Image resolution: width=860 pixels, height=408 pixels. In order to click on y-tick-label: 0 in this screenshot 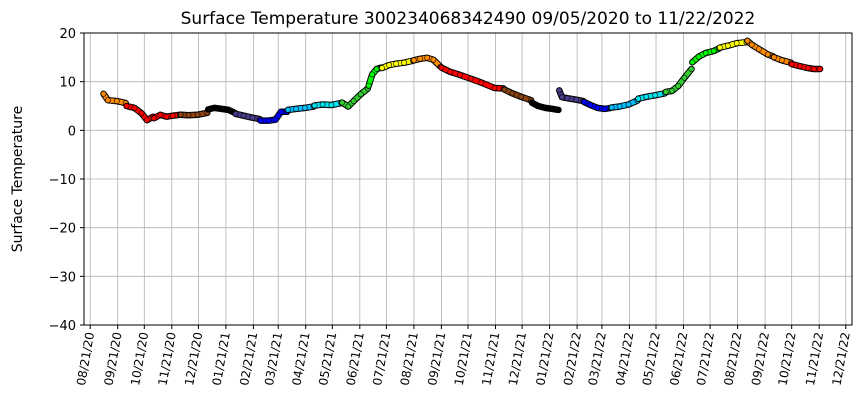, I will do `click(72, 131)`.